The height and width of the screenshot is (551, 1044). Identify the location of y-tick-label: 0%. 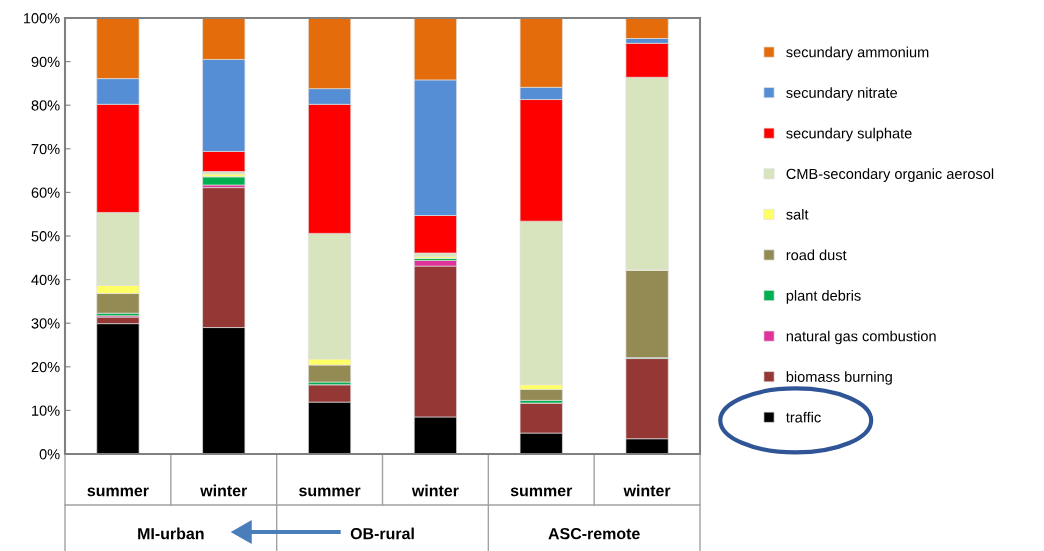
(49, 454).